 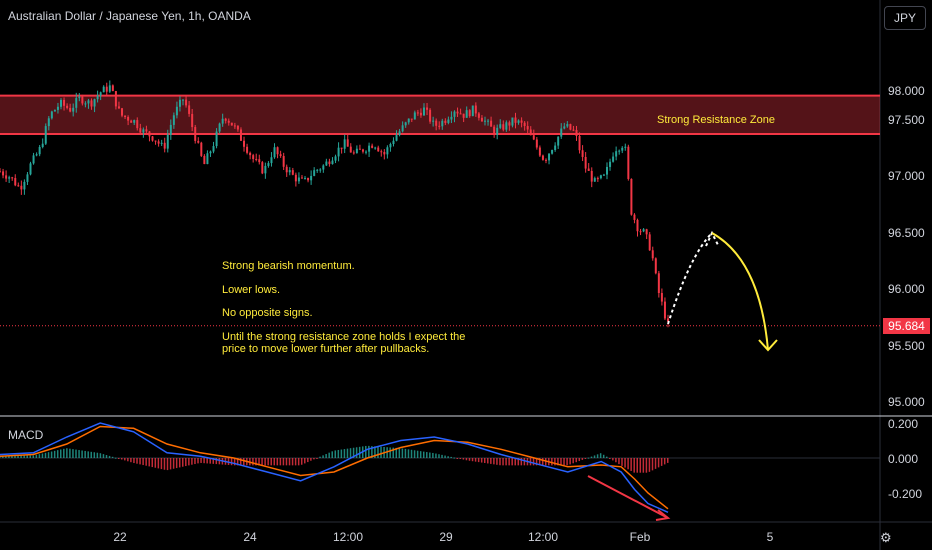 I want to click on price-tick: 97.500, so click(x=906, y=120).